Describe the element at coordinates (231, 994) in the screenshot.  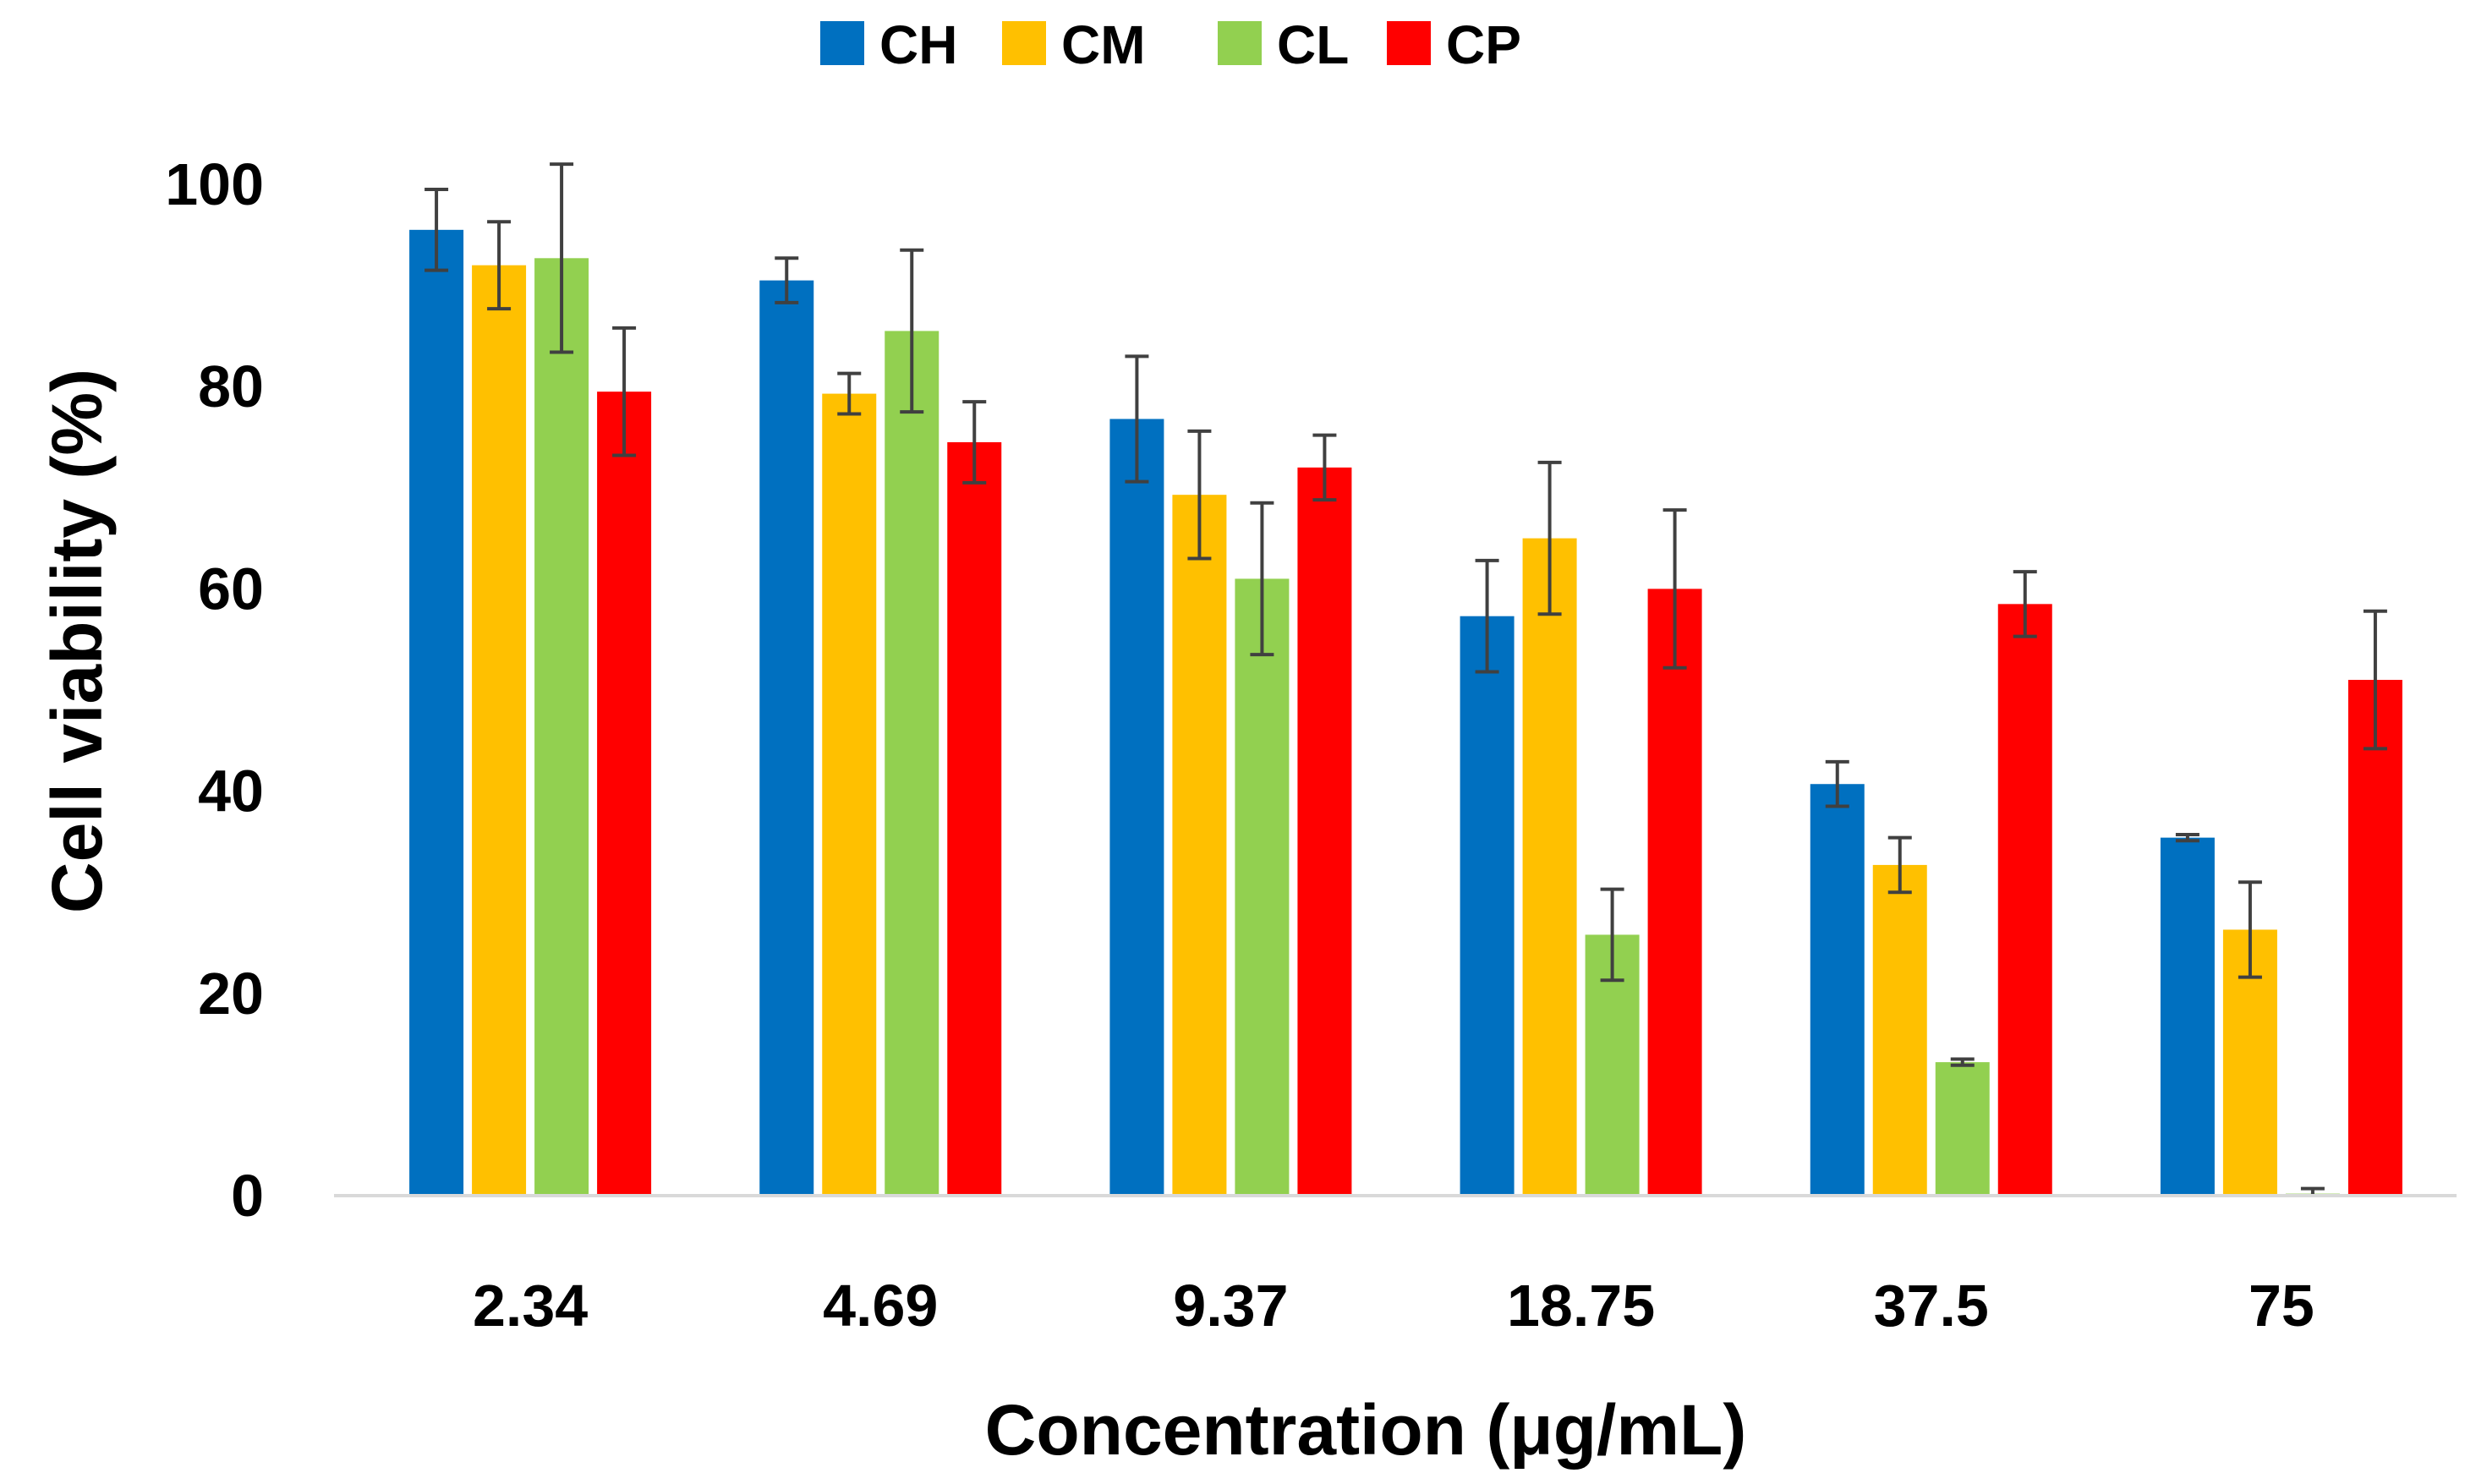
I see `y-tick-label-20: 20` at that location.